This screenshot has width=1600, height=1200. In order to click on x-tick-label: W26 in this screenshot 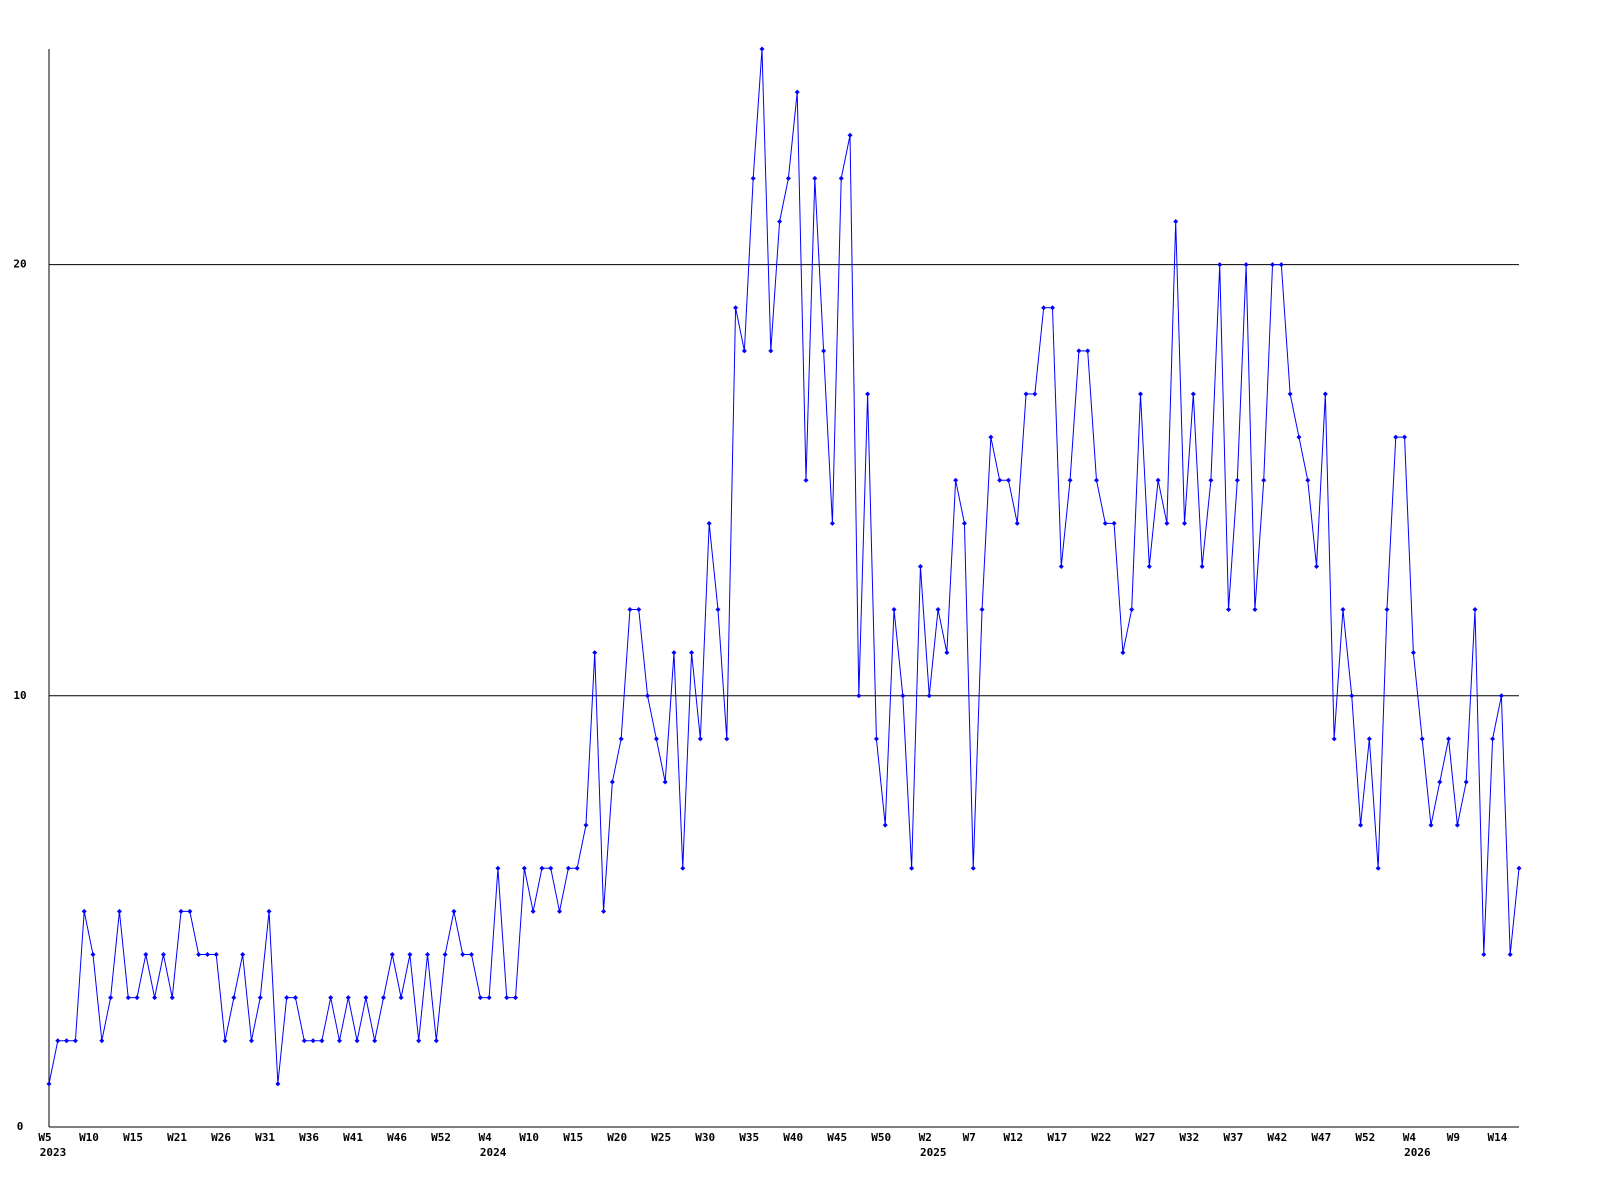, I will do `click(221, 1137)`.